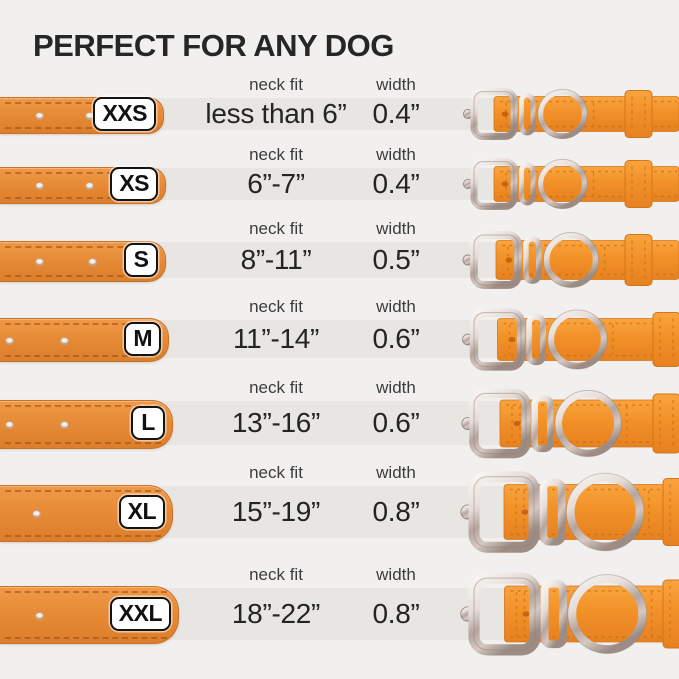 The image size is (679, 679). Describe the element at coordinates (85, 614) in the screenshot. I see `size-label-anchor: XXL` at that location.